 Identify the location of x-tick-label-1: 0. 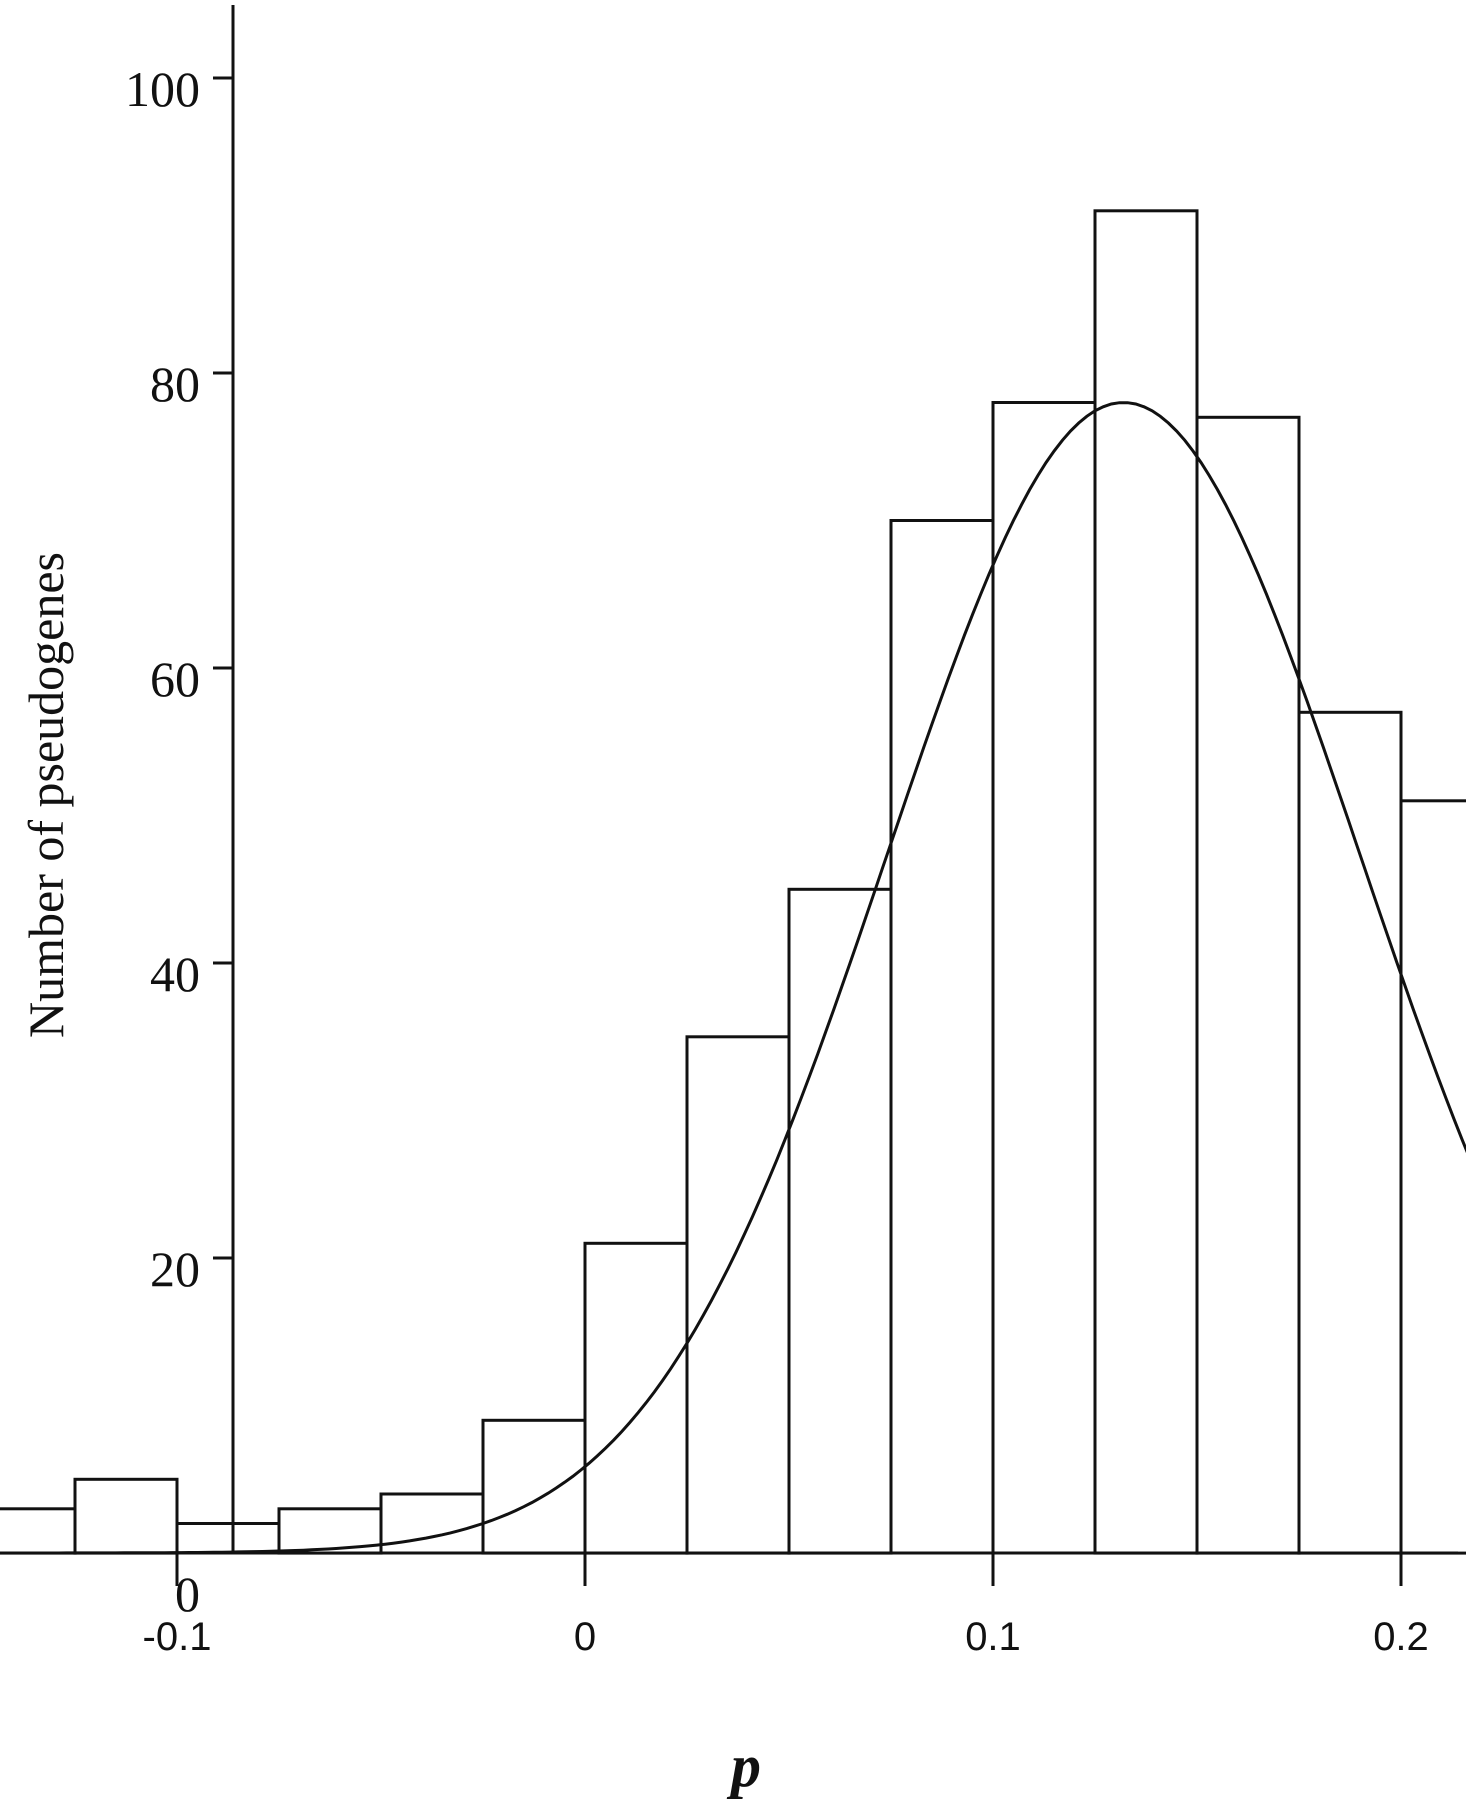
(585, 1637).